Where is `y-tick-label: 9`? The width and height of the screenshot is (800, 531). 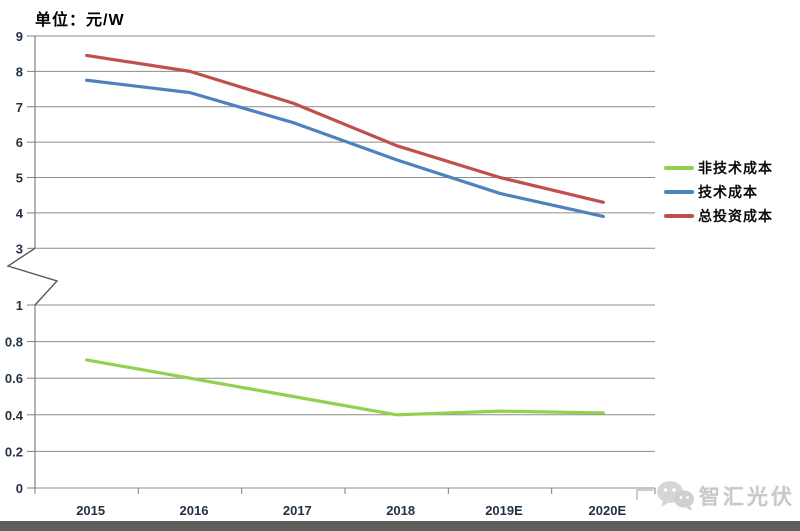
y-tick-label: 9 is located at coordinates (19, 36).